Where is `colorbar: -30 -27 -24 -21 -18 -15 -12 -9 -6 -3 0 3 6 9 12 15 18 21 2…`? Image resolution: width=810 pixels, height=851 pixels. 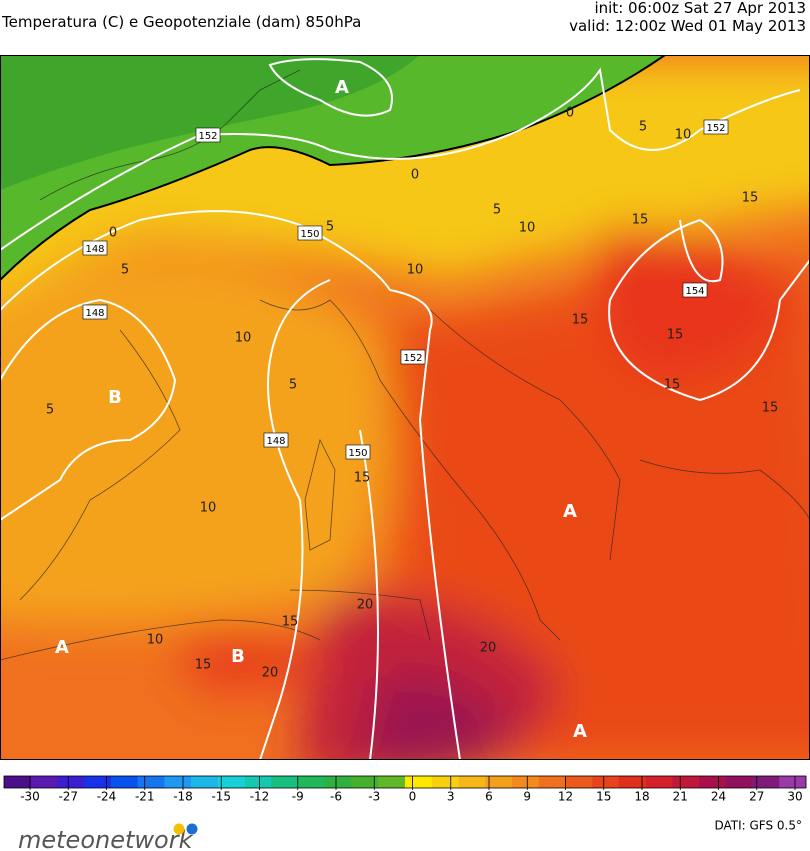 colorbar: -30 -27 -24 -21 -18 -15 -12 -9 -6 -3 0 3 6 9 12 15 18 21 2… is located at coordinates (405, 789).